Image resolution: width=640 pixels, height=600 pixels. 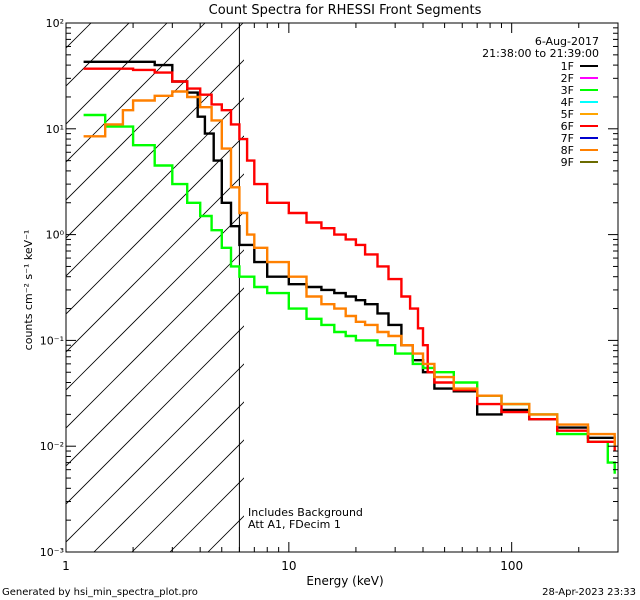 What do you see at coordinates (66, 566) in the screenshot?
I see `x-tick-label: 1` at bounding box center [66, 566].